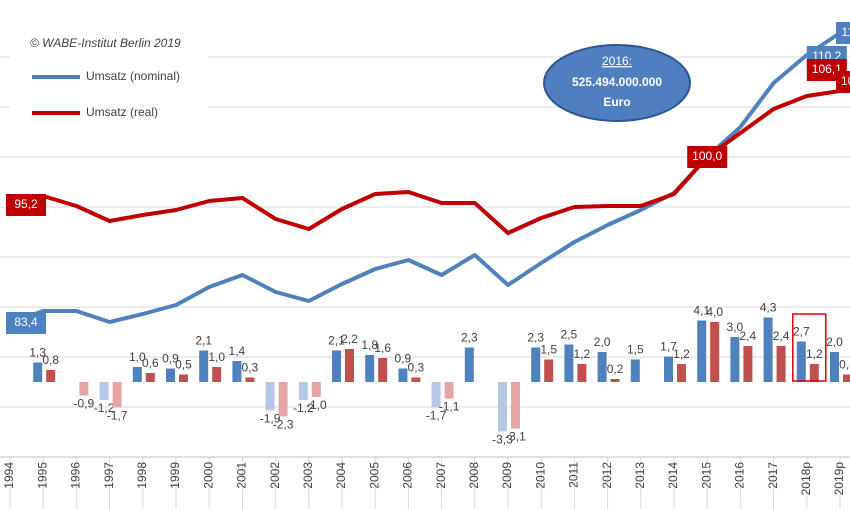  What do you see at coordinates (474, 475) in the screenshot?
I see `x-tick-label: 2008` at bounding box center [474, 475].